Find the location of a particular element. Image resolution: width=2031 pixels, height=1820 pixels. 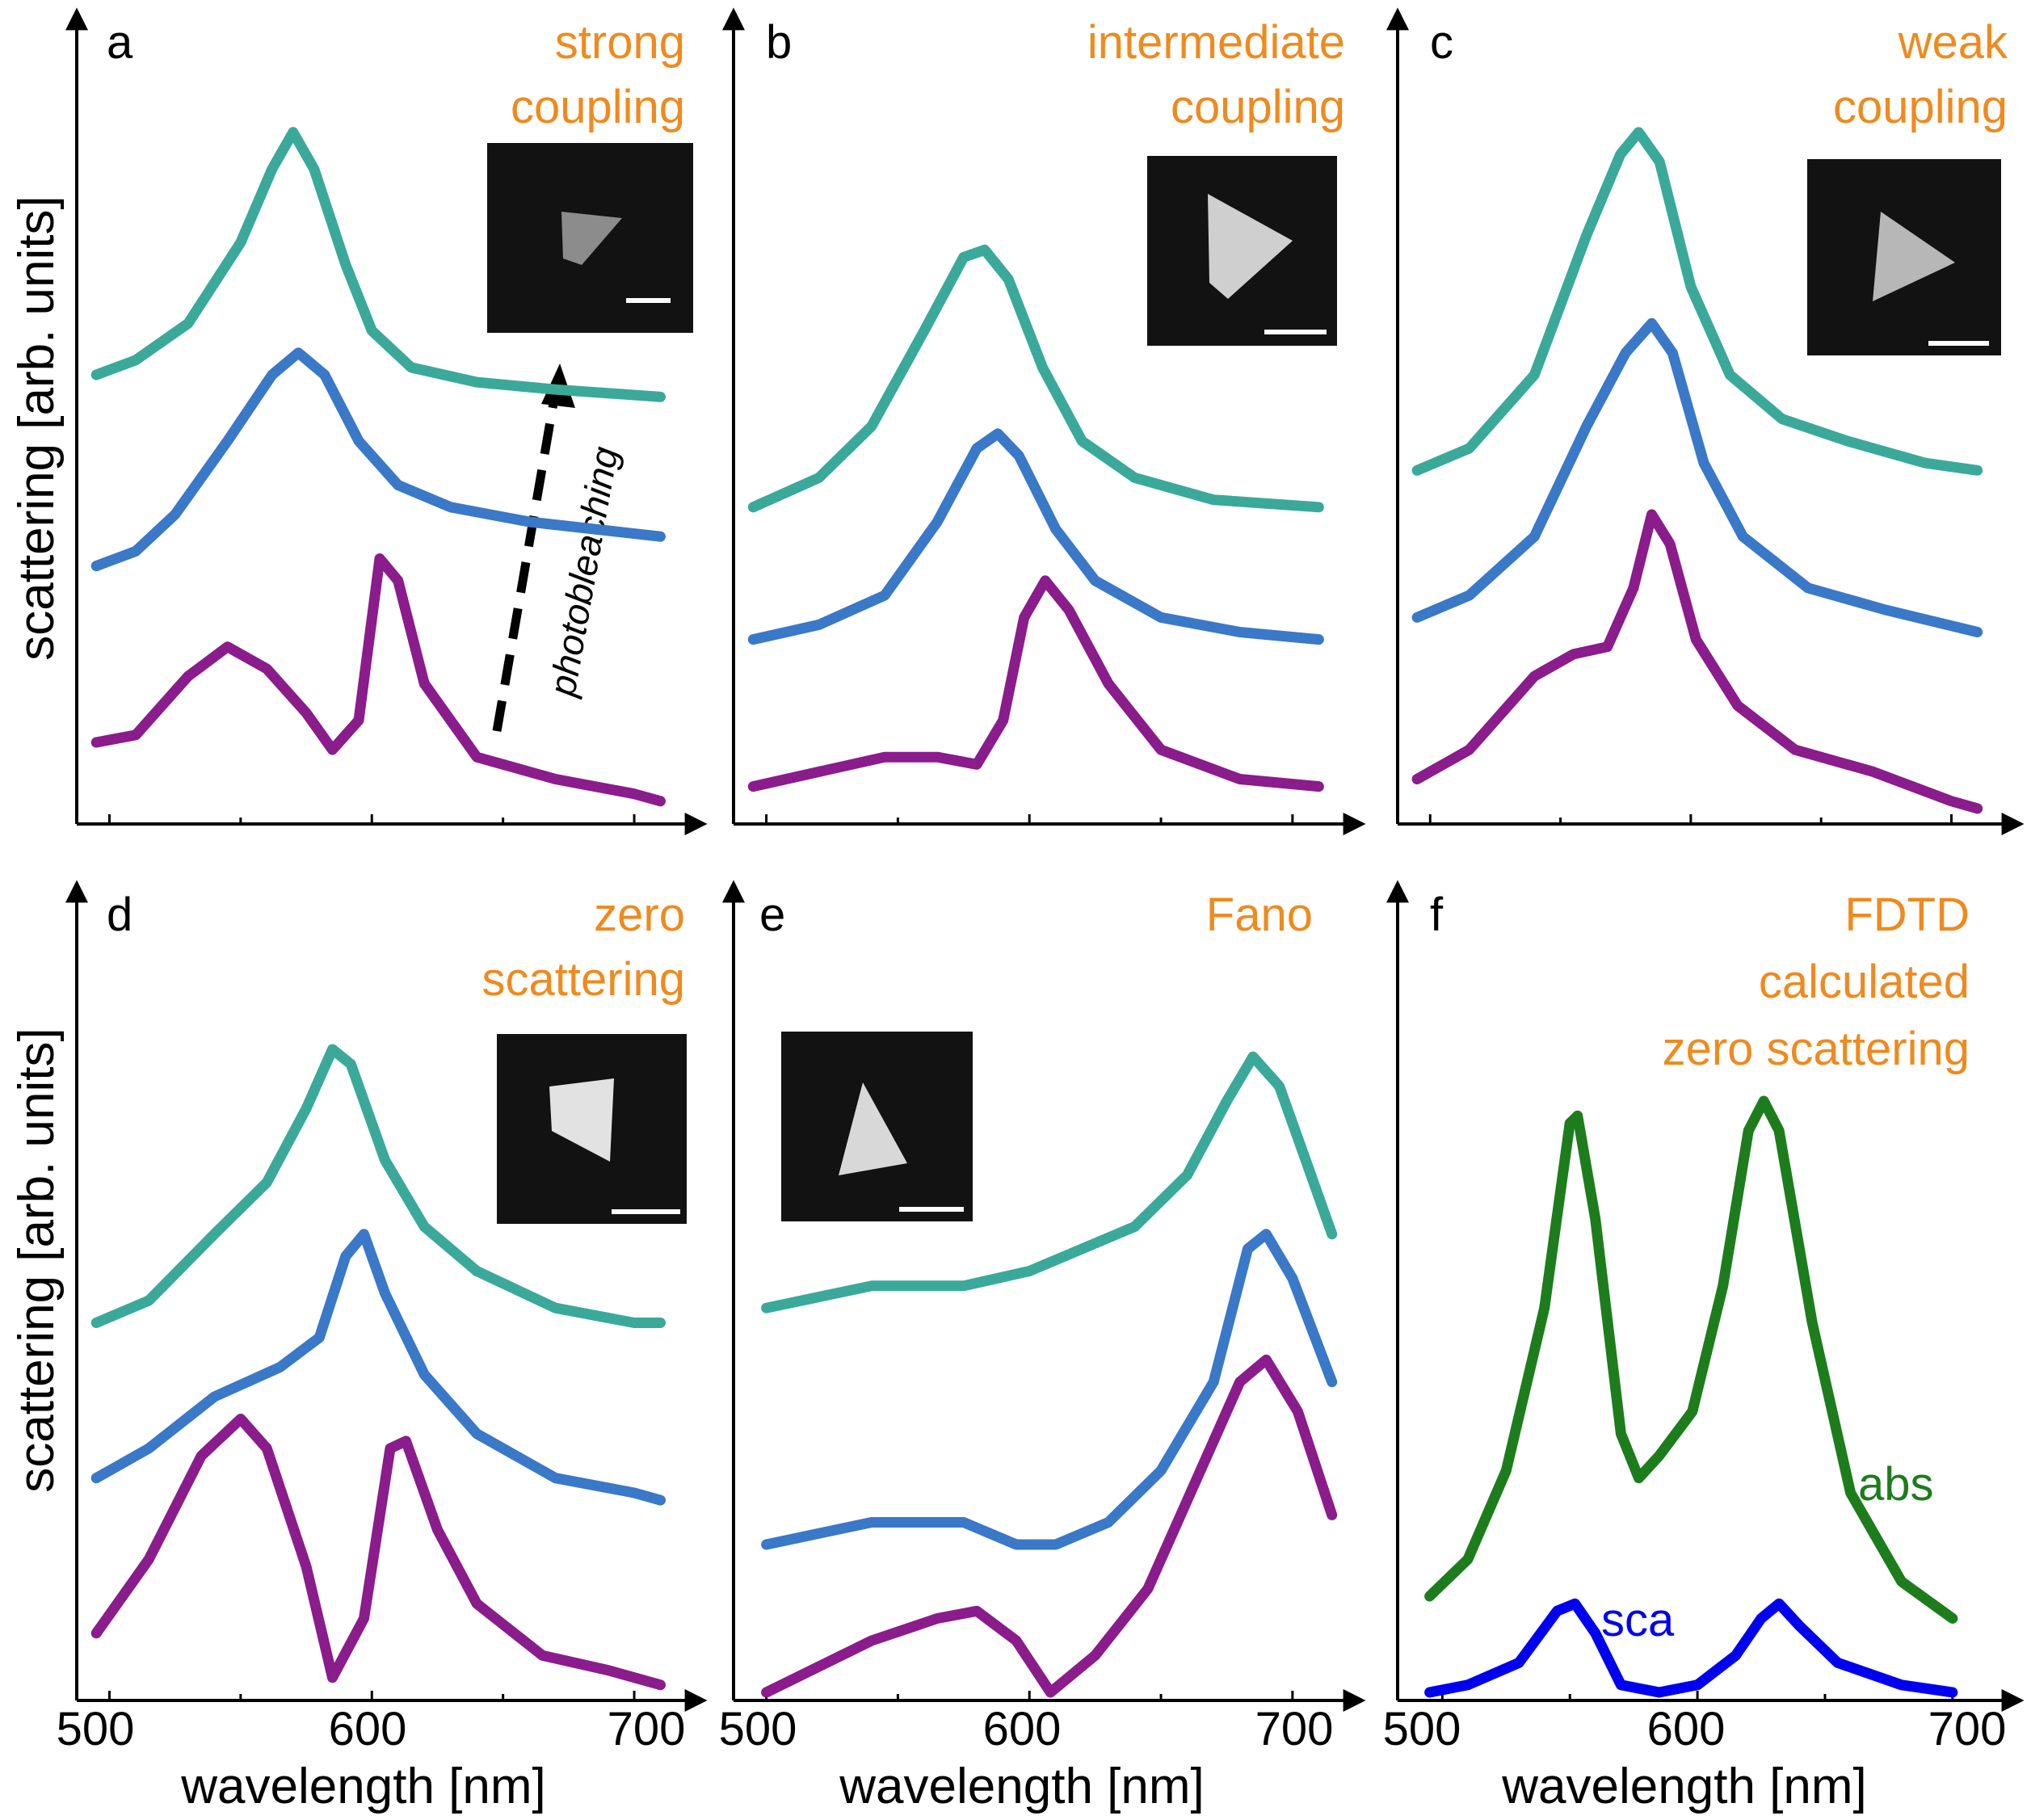

inset-d is located at coordinates (592, 1129).